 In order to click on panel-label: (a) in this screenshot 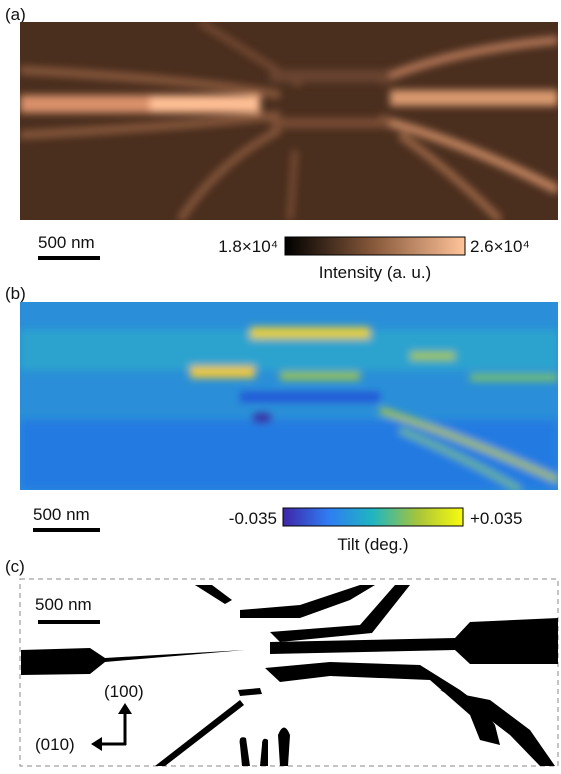, I will do `click(15, 14)`.